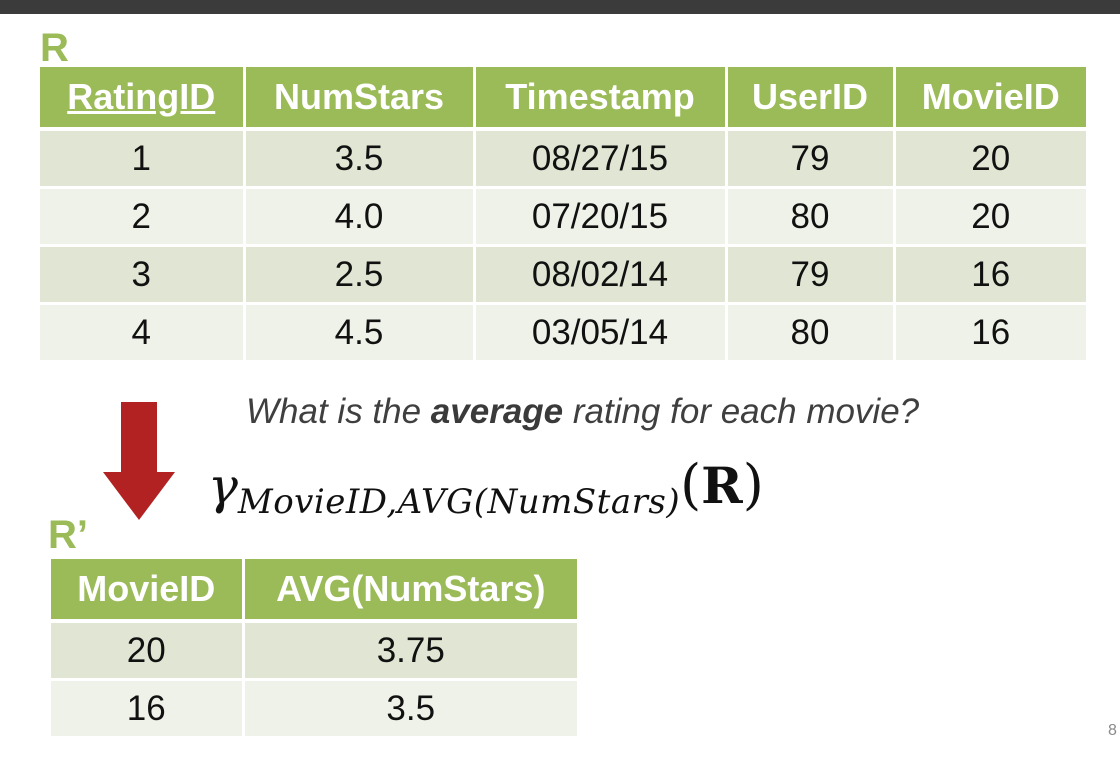 This screenshot has height=772, width=1120. Describe the element at coordinates (143, 274) in the screenshot. I see `table-cell: 3` at that location.